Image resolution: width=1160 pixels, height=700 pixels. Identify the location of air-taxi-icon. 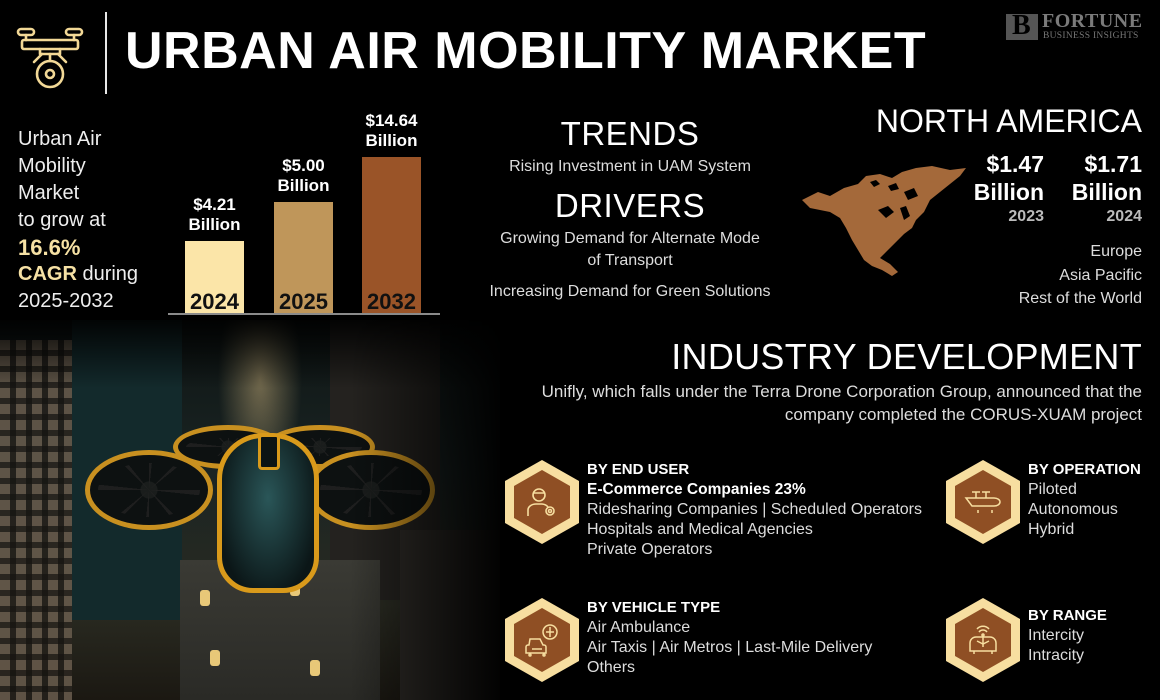
(542, 640).